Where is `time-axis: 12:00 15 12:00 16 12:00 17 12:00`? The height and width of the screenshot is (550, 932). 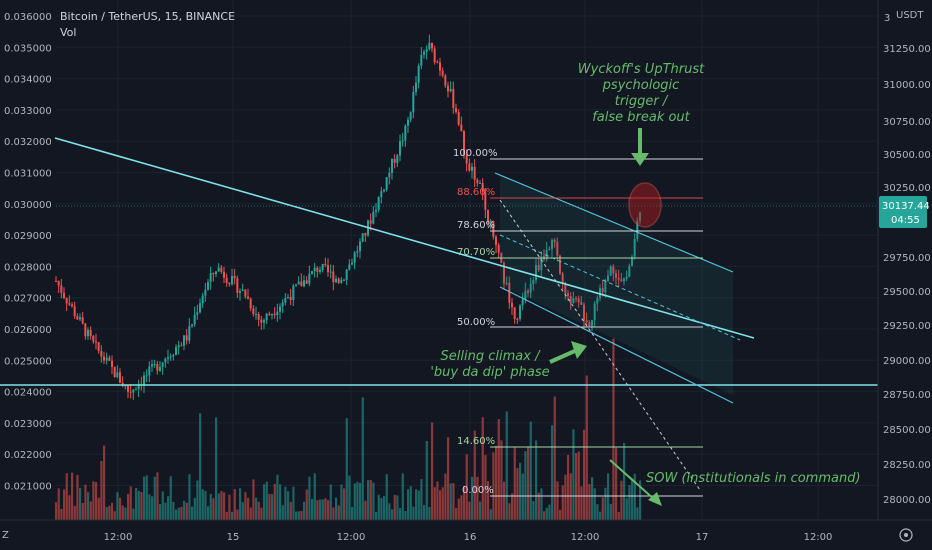 time-axis: 12:00 15 12:00 16 12:00 17 12:00 is located at coordinates (468, 537).